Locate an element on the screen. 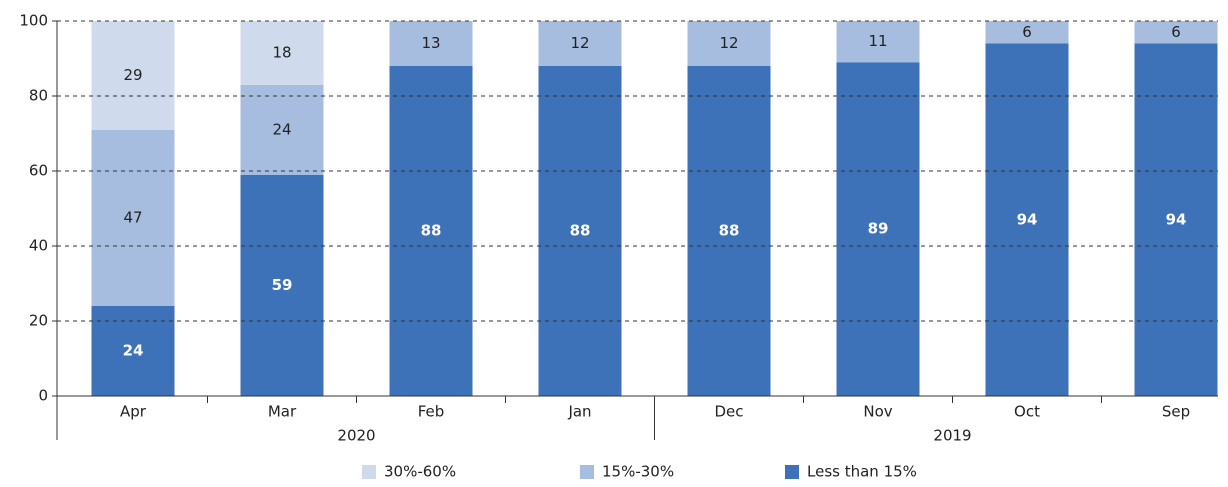 This screenshot has height=487, width=1228. group-label: 2020 is located at coordinates (356, 436).